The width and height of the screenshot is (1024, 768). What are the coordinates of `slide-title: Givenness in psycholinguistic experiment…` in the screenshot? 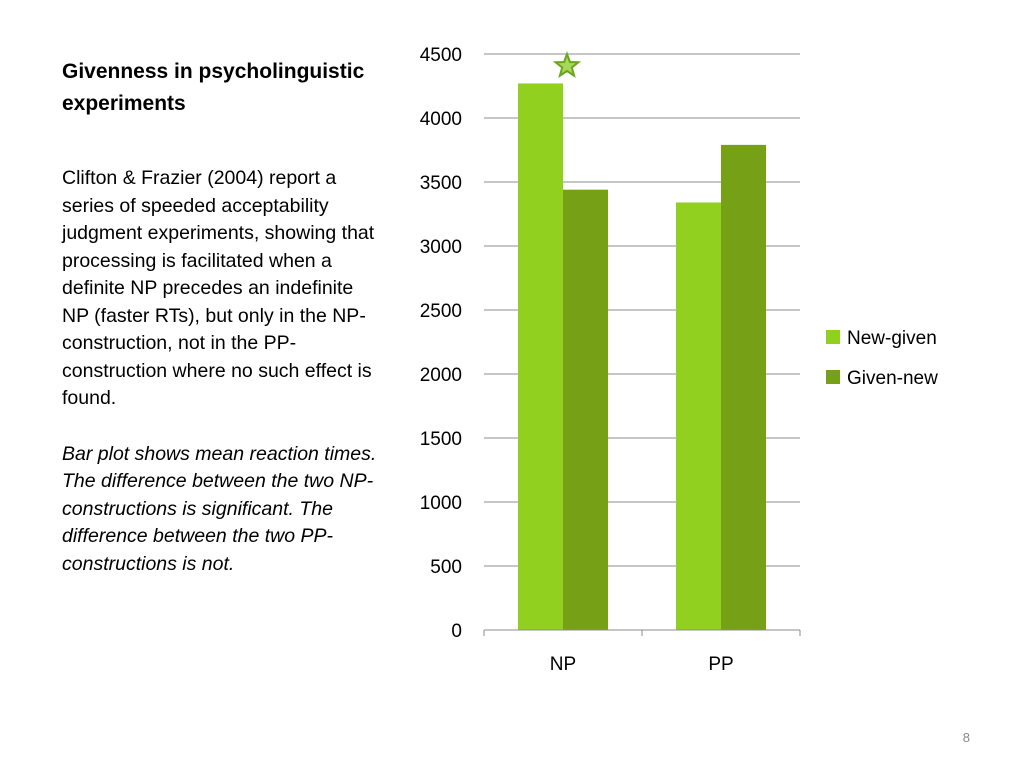 It's located at (213, 87).